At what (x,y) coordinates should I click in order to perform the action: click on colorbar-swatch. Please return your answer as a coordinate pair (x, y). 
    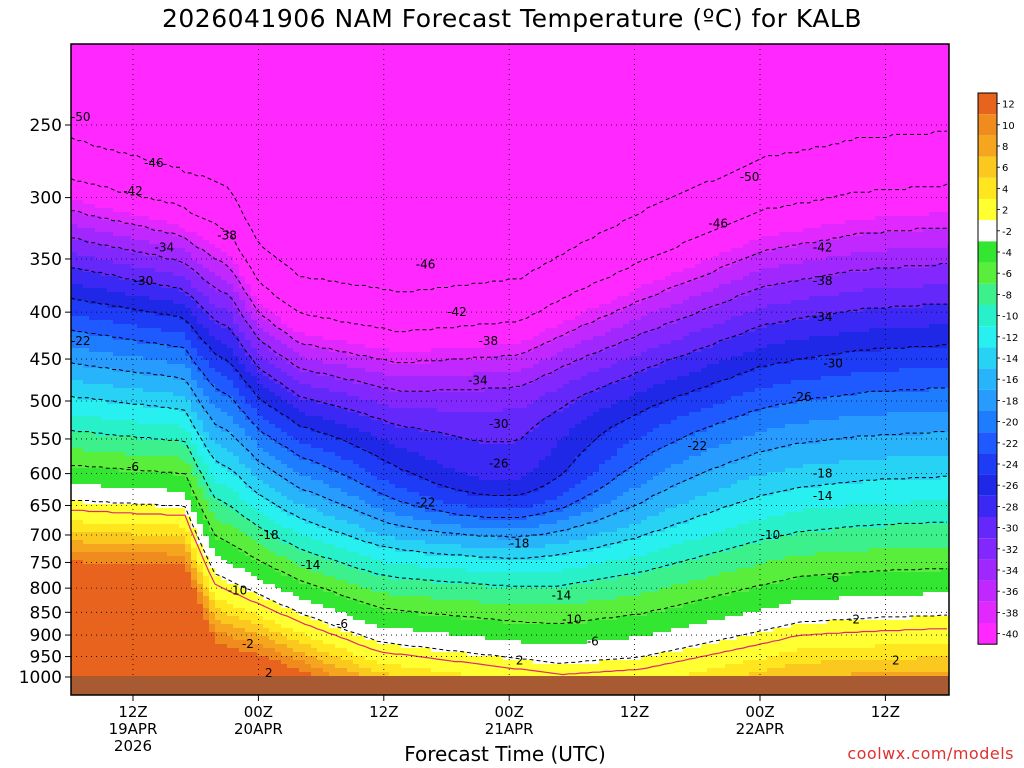
    Looking at the image, I should click on (987, 316).